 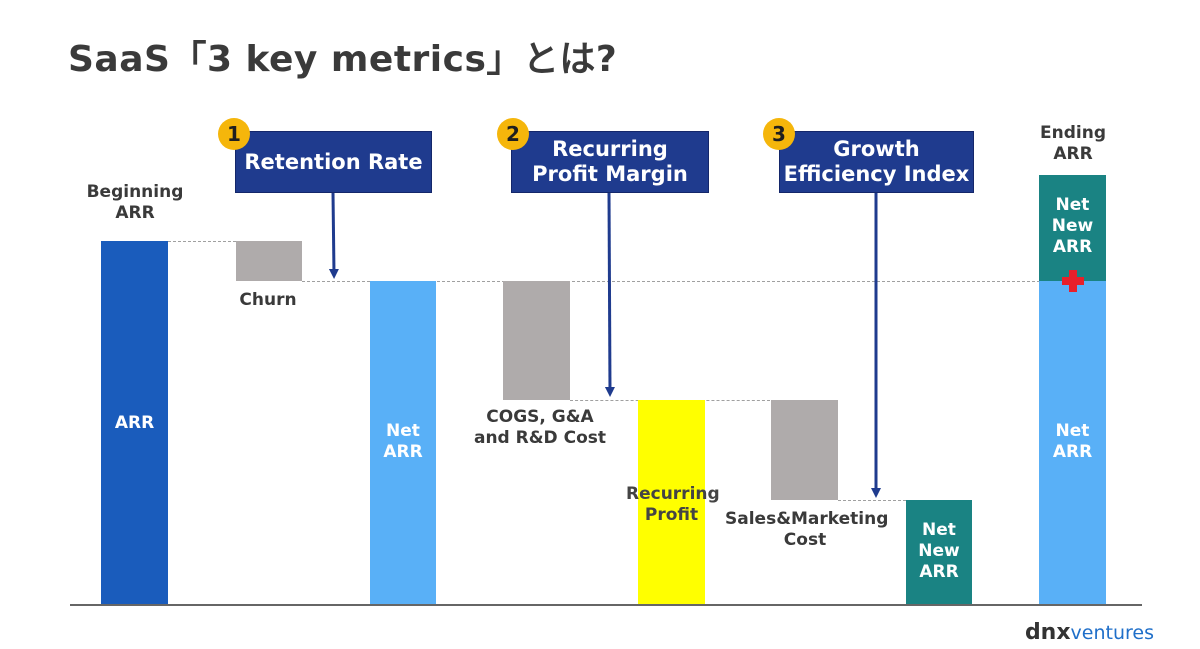 I want to click on ending-net-arr-bar-label: Net ARR, so click(x=1072, y=441).